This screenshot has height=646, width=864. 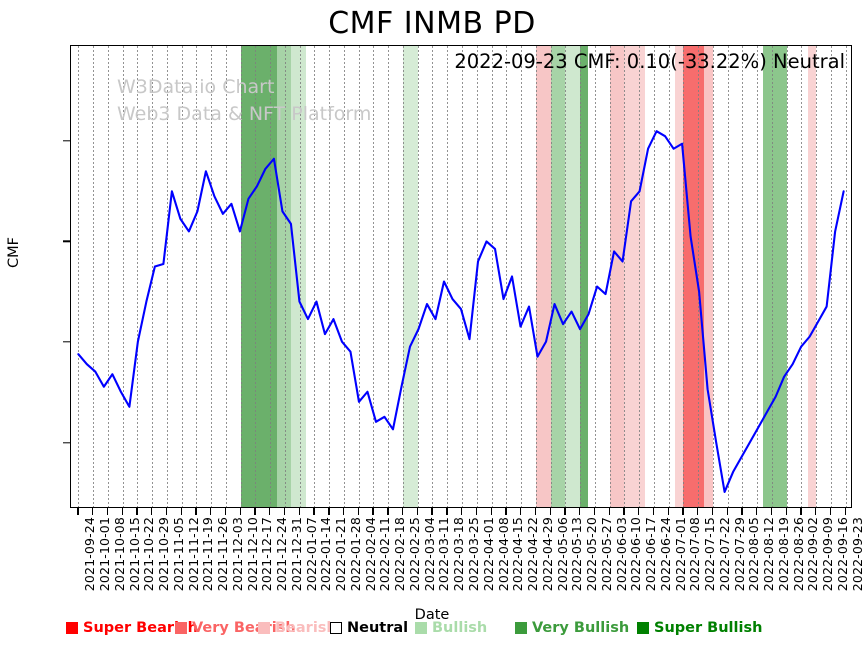 What do you see at coordinates (282, 554) in the screenshot?
I see `x-tick-label: 2021-12-24` at bounding box center [282, 554].